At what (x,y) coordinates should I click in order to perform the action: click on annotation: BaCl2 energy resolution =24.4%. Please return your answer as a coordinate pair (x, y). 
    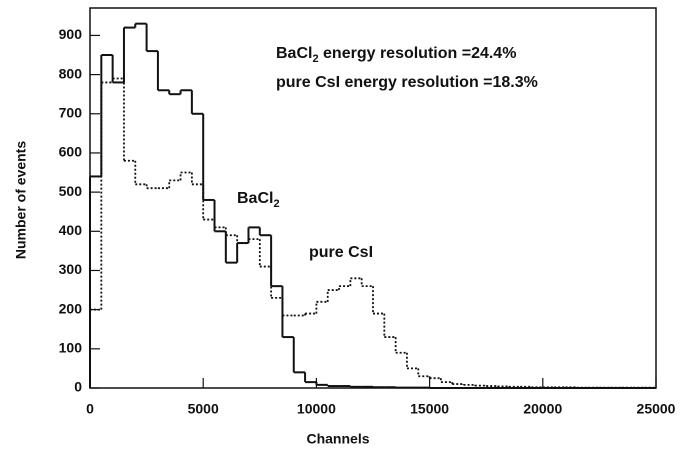
    Looking at the image, I should click on (396, 55).